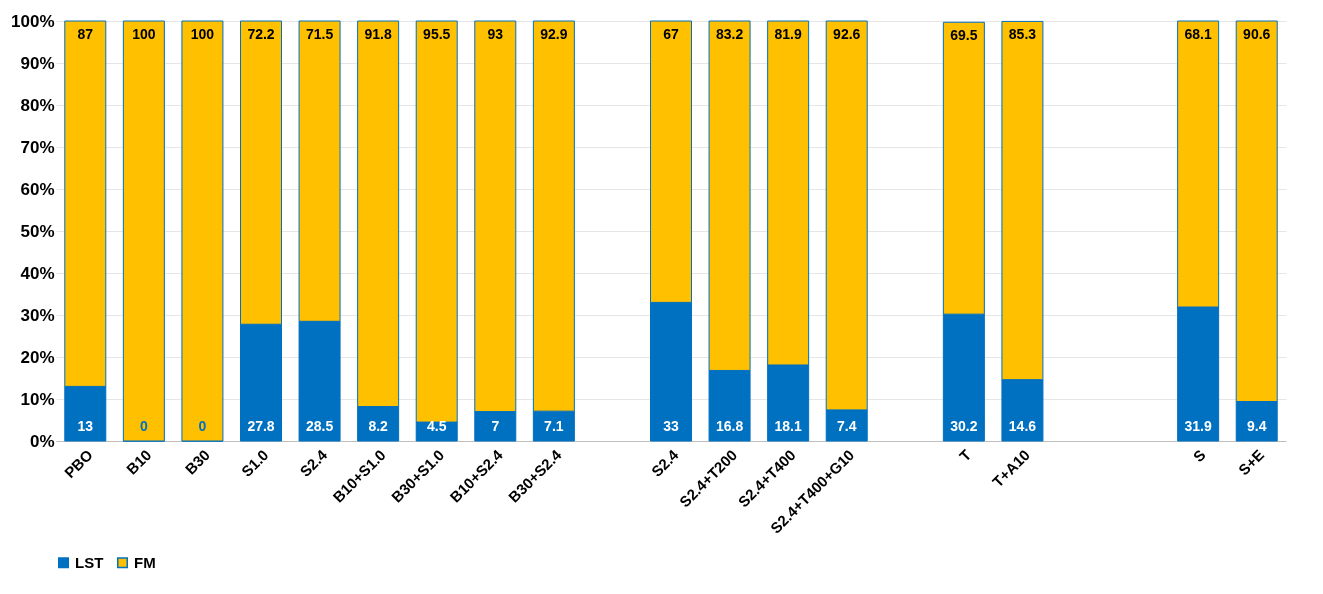  I want to click on x-tick-label: T, so click(965, 455).